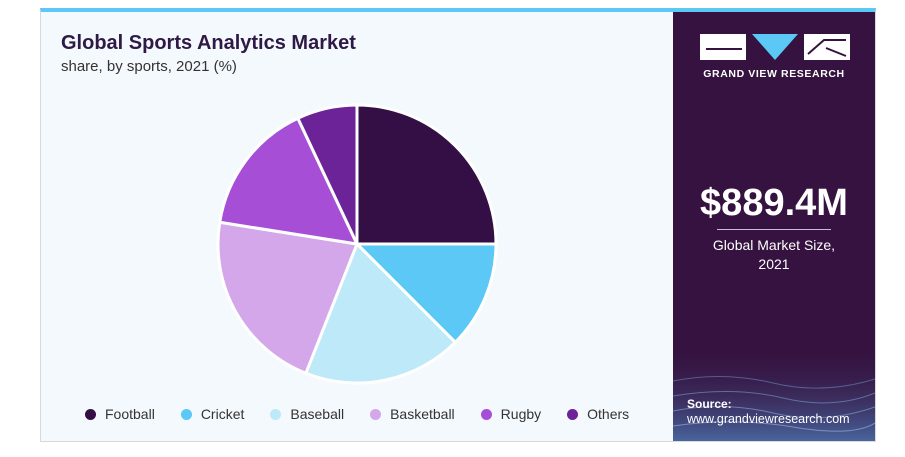 This screenshot has width=905, height=457. Describe the element at coordinates (317, 414) in the screenshot. I see `legend-label: Baseball` at that location.